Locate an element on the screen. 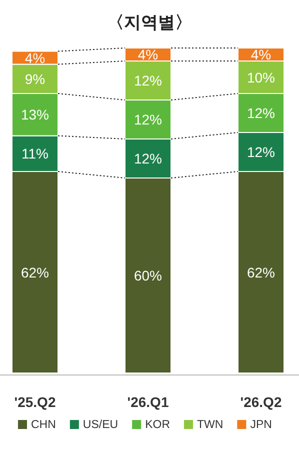 This screenshot has height=451, width=299. chart-title: 〈지역별〉 is located at coordinates (149, 22).